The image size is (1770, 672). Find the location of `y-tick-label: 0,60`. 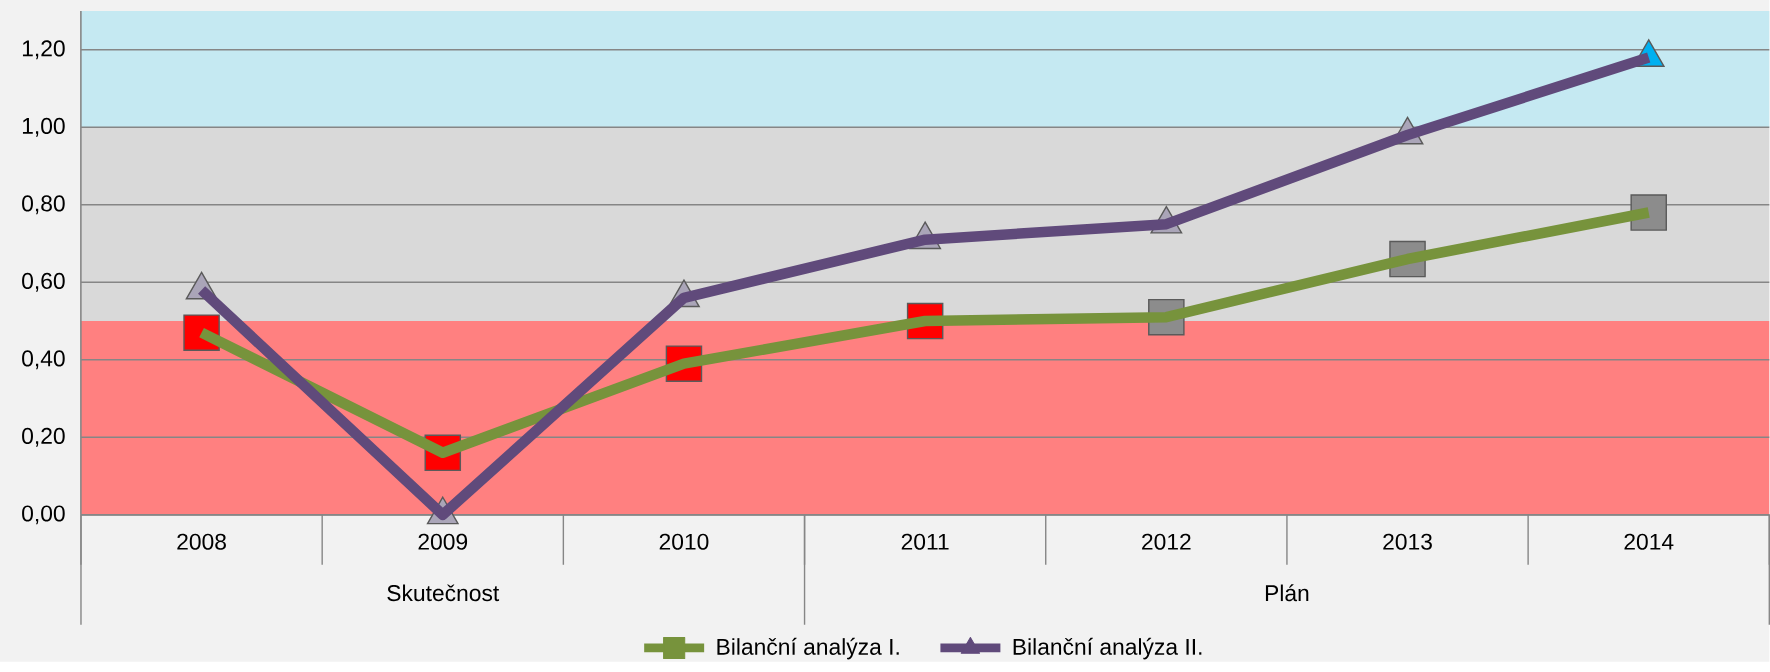

y-tick-label: 0,60 is located at coordinates (43, 282).